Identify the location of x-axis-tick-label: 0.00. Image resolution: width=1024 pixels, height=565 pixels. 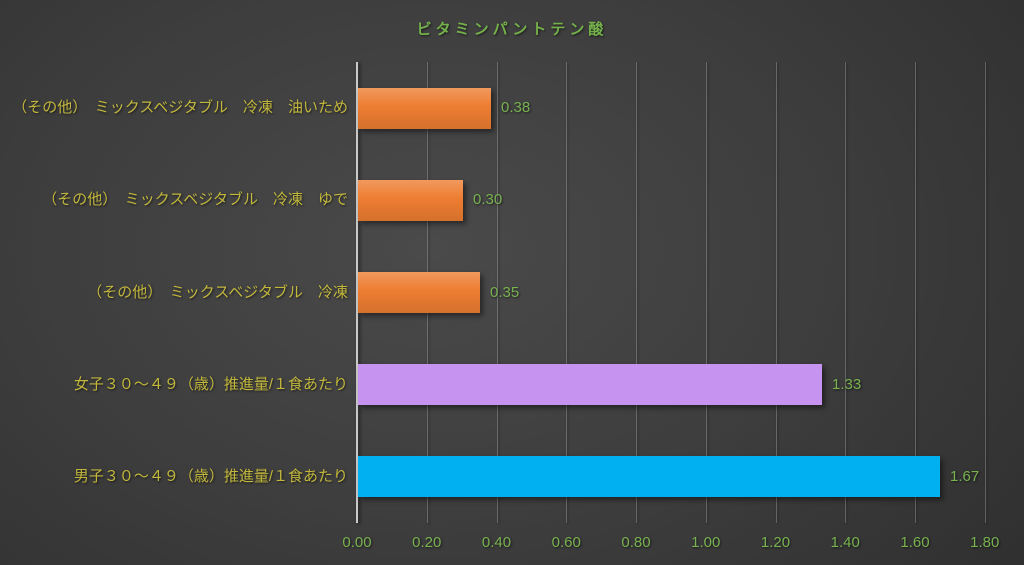
(357, 542).